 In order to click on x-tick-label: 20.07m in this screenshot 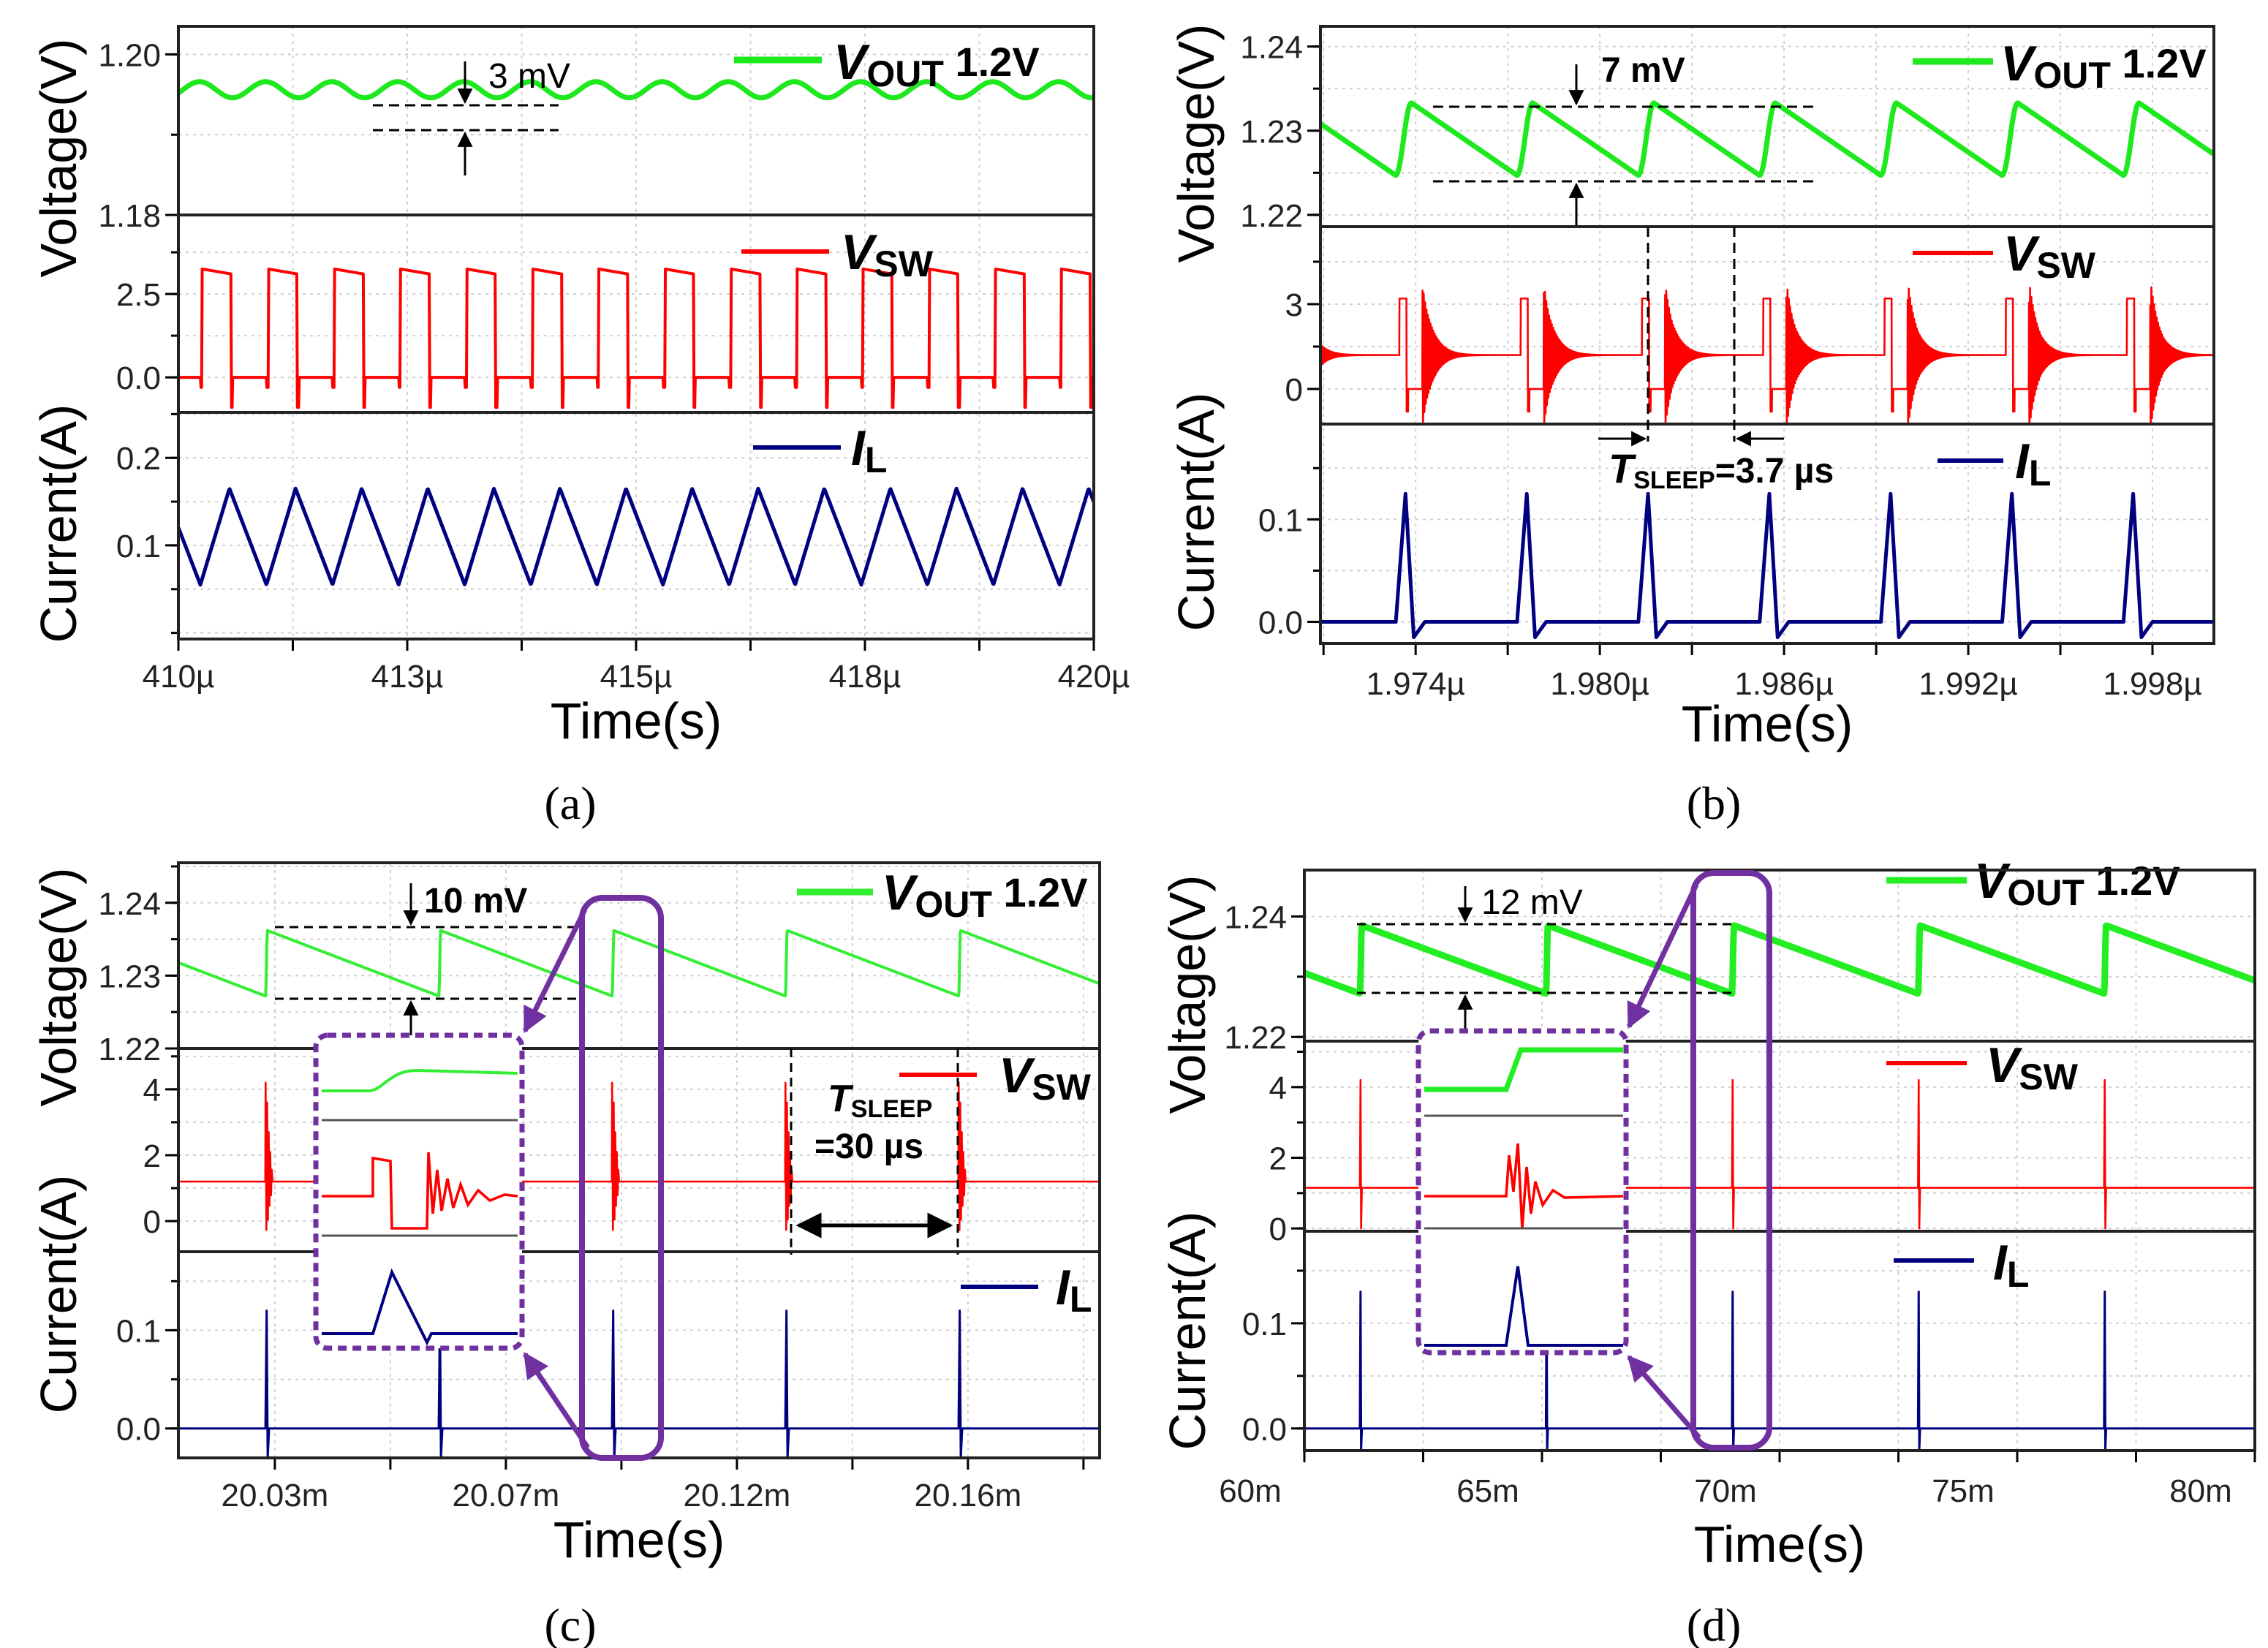, I will do `click(506, 1495)`.